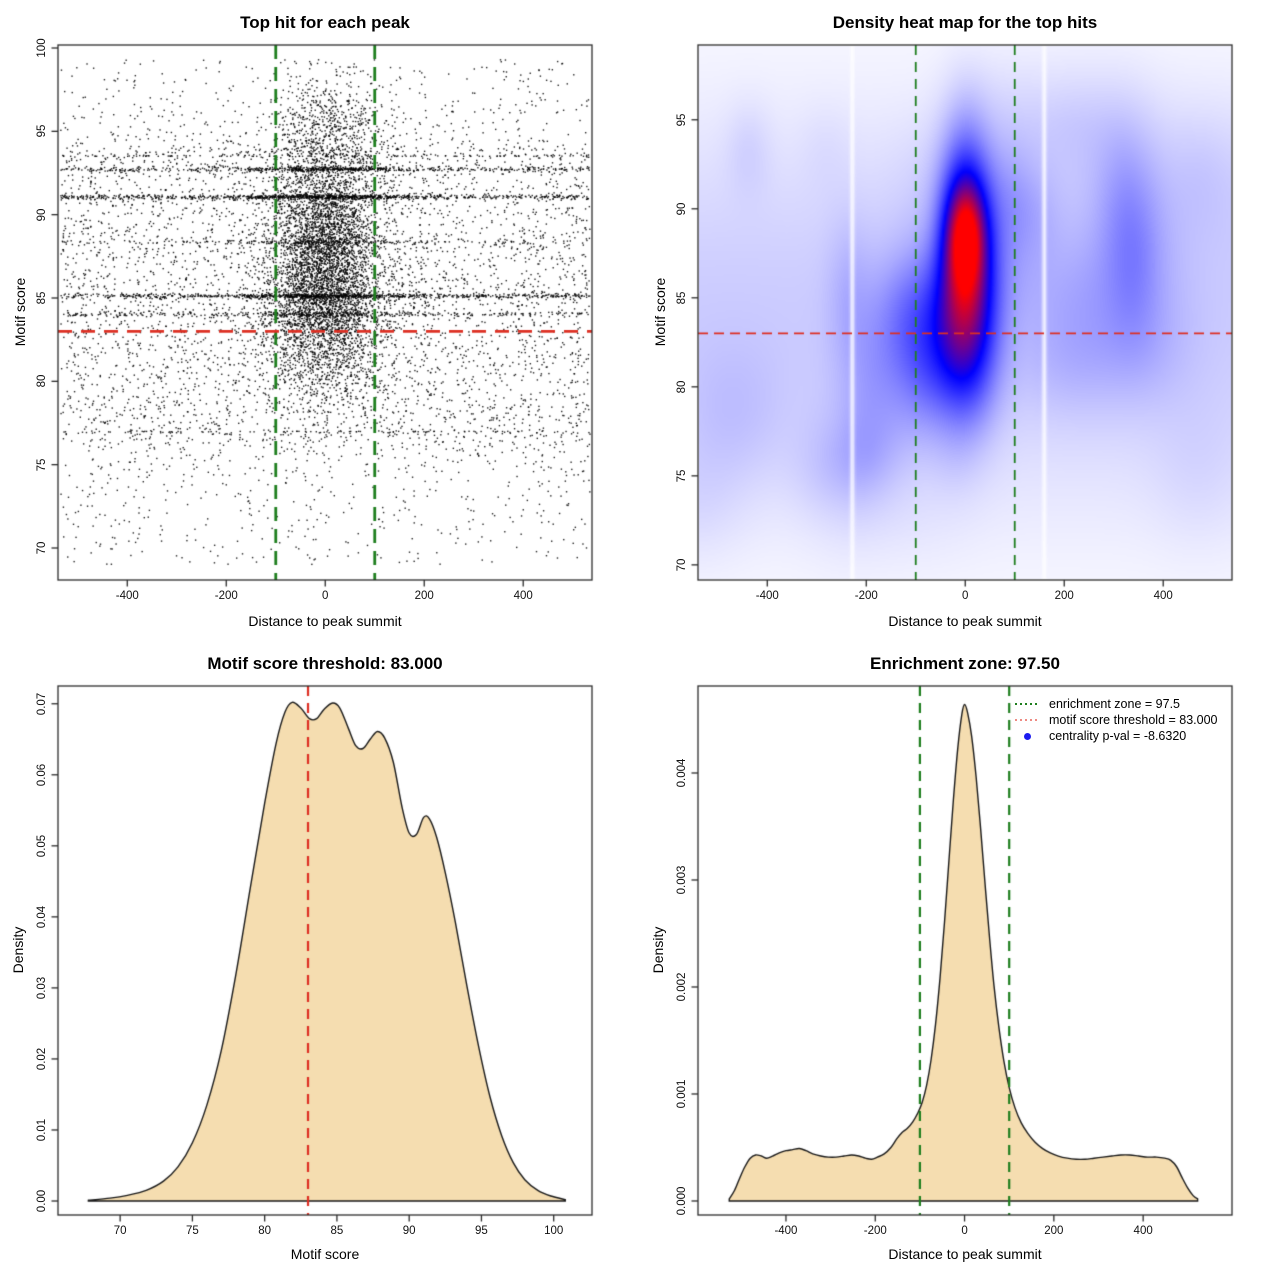  Describe the element at coordinates (965, 22) in the screenshot. I see `panel-title-heatmap: Density heat map for the top hits` at that location.